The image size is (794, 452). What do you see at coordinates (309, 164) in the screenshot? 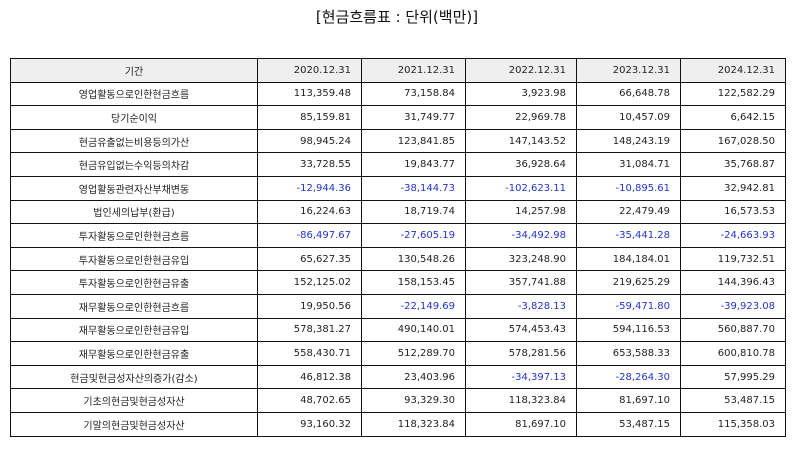
I see `row-value: 33,728.55` at bounding box center [309, 164].